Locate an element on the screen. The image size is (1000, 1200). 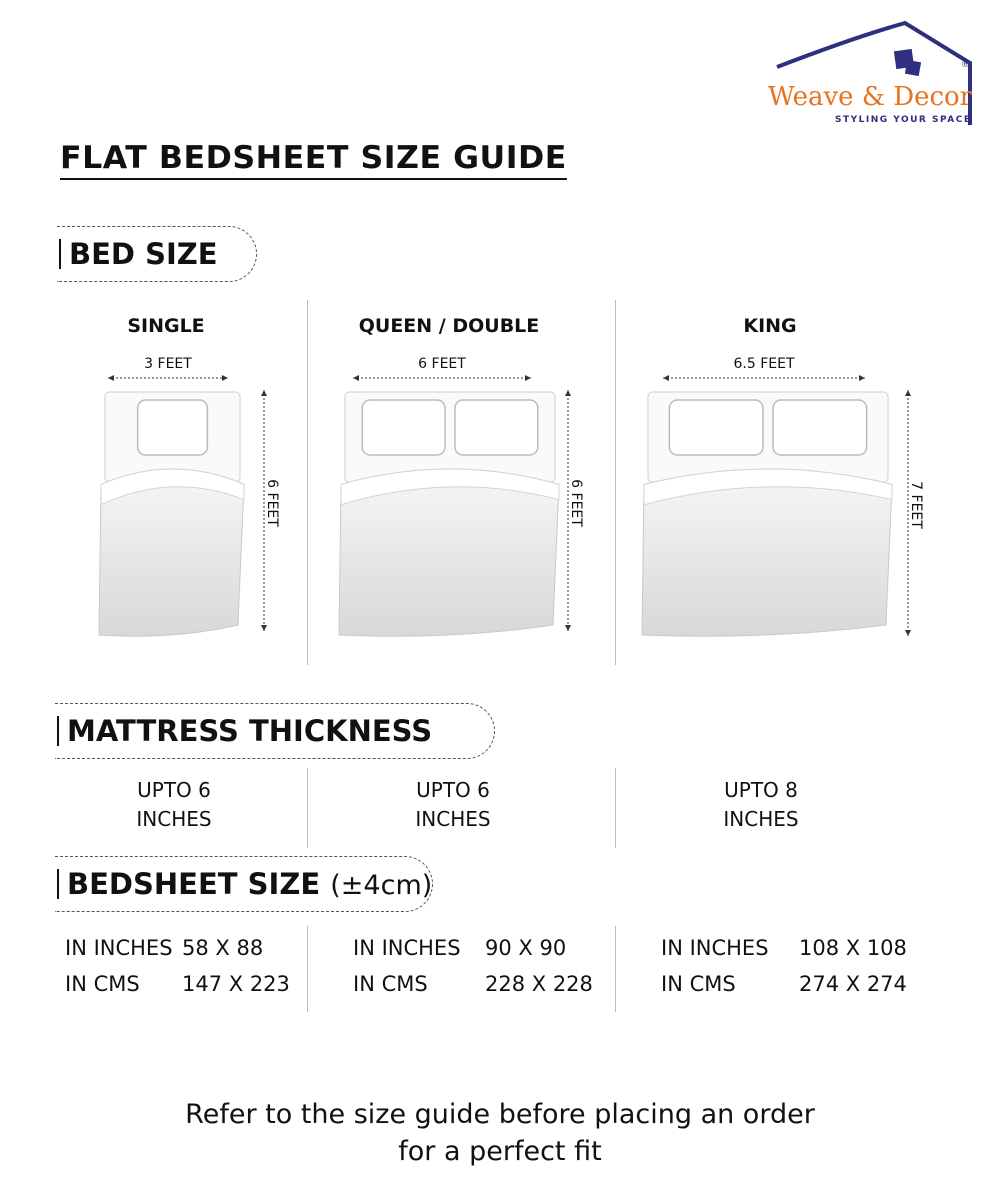
inches-value: 58 X 88 is located at coordinates (223, 948).